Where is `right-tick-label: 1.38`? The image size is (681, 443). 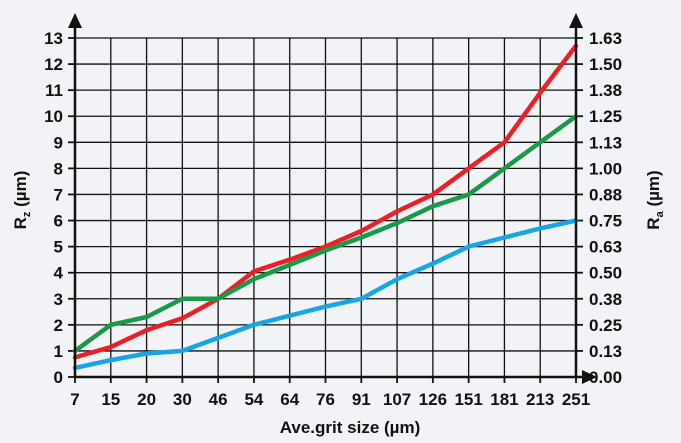 right-tick-label: 1.38 is located at coordinates (605, 90).